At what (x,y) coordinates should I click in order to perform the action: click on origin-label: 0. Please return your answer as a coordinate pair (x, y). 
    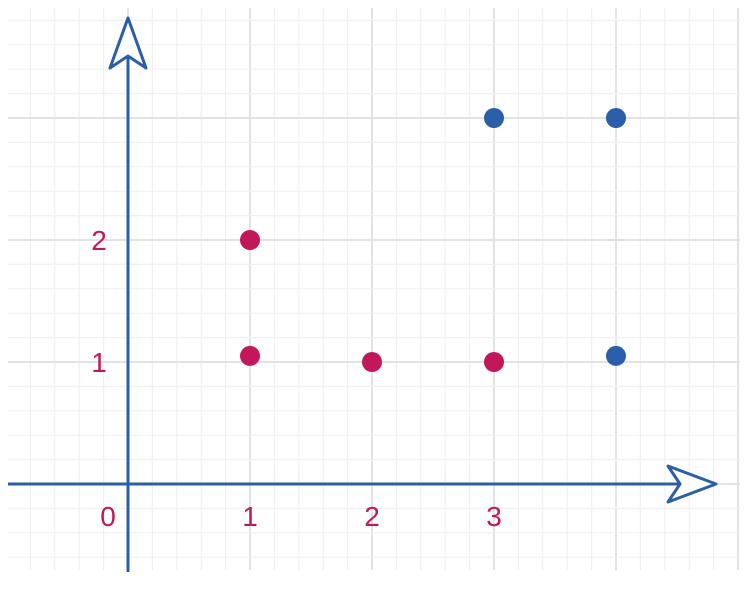
    Looking at the image, I should click on (108, 516).